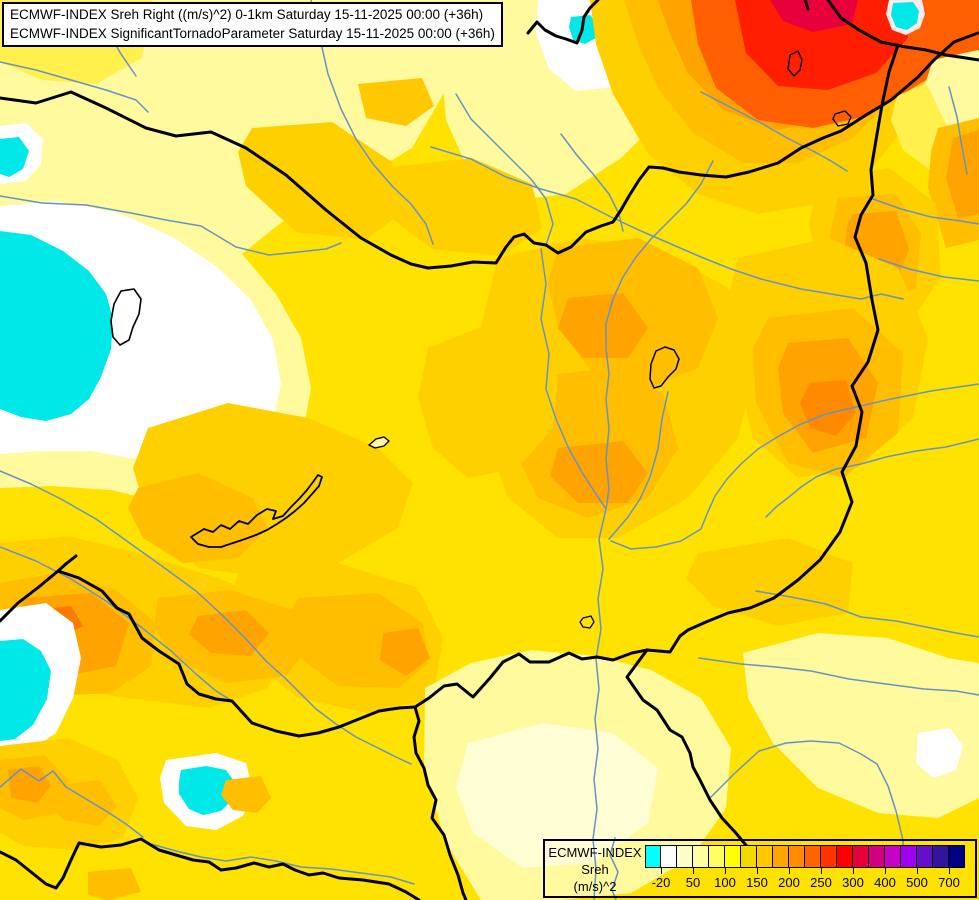 The image size is (979, 900). What do you see at coordinates (693, 882) in the screenshot?
I see `legend-tick-label: 50` at bounding box center [693, 882].